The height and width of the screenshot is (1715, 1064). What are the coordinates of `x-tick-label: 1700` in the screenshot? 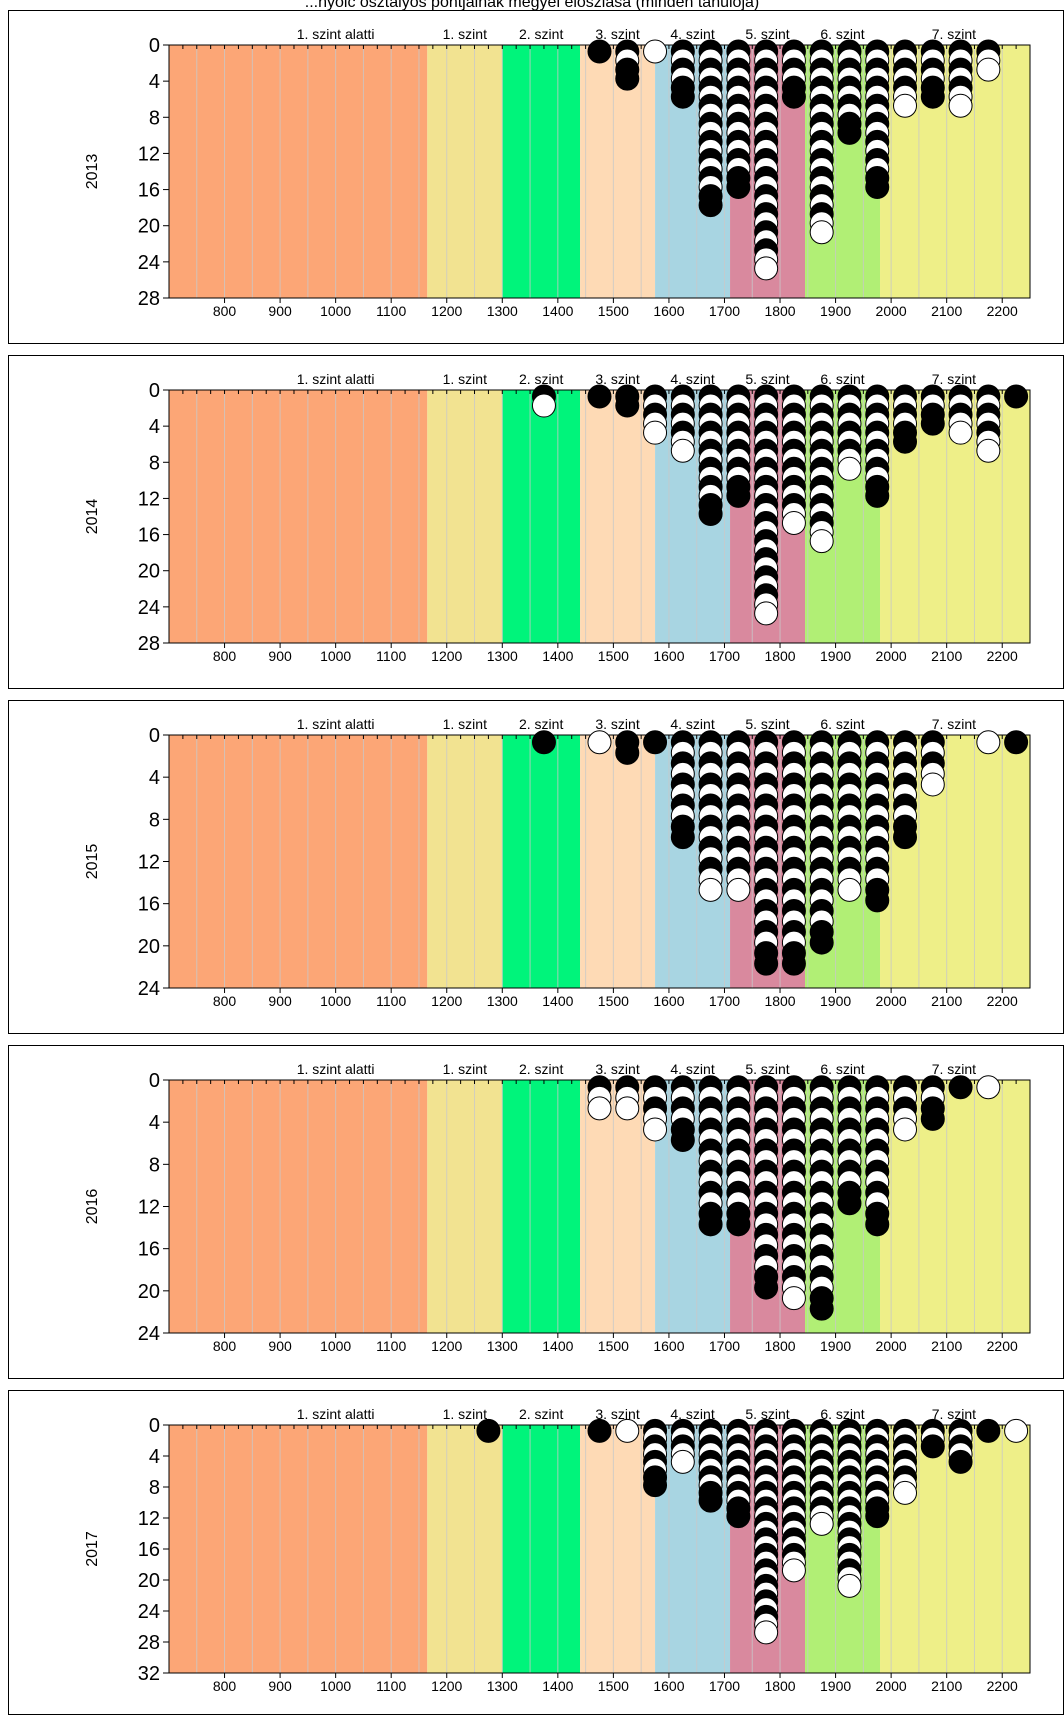 It's located at (724, 1686).